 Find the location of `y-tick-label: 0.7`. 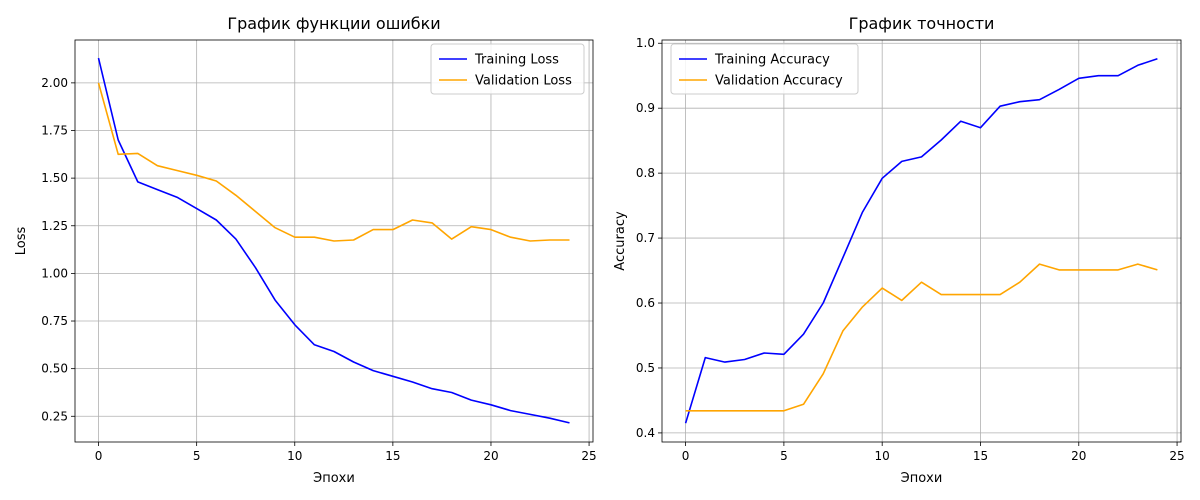

y-tick-label: 0.7 is located at coordinates (645, 238).